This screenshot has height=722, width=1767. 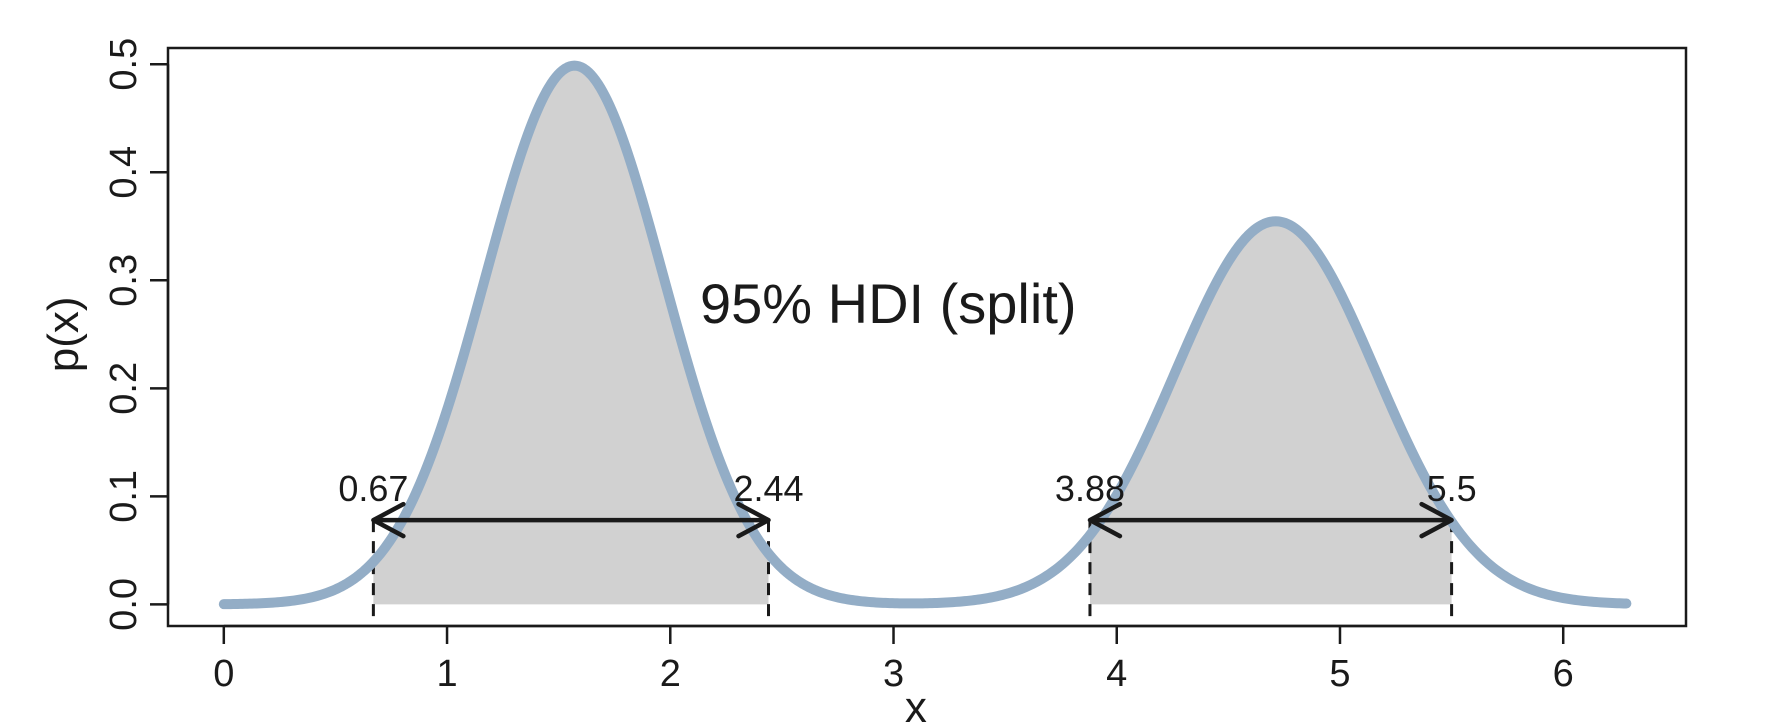 What do you see at coordinates (912, 573) in the screenshot?
I see `hdi-boundary-lines` at bounding box center [912, 573].